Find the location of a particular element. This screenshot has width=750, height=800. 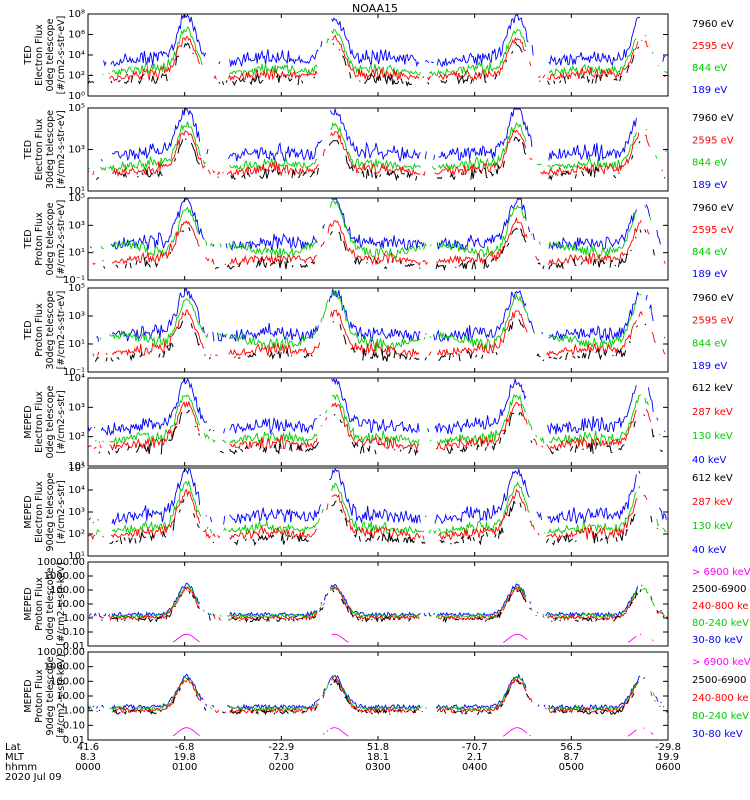

x-row-label: Lat is located at coordinates (13, 747).